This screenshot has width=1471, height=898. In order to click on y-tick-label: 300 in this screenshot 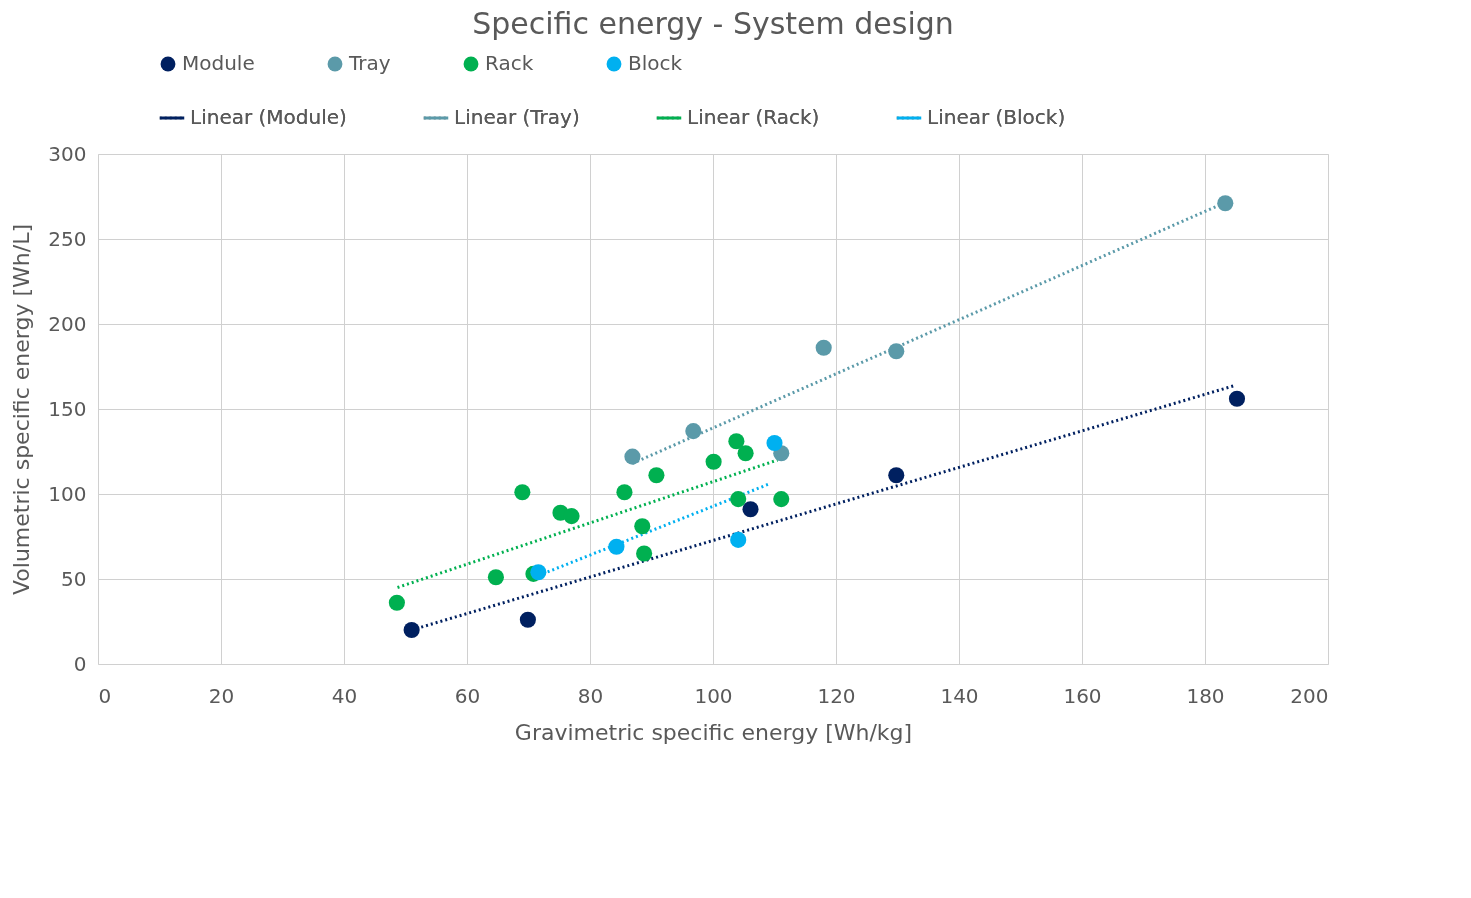, I will do `click(67, 153)`.